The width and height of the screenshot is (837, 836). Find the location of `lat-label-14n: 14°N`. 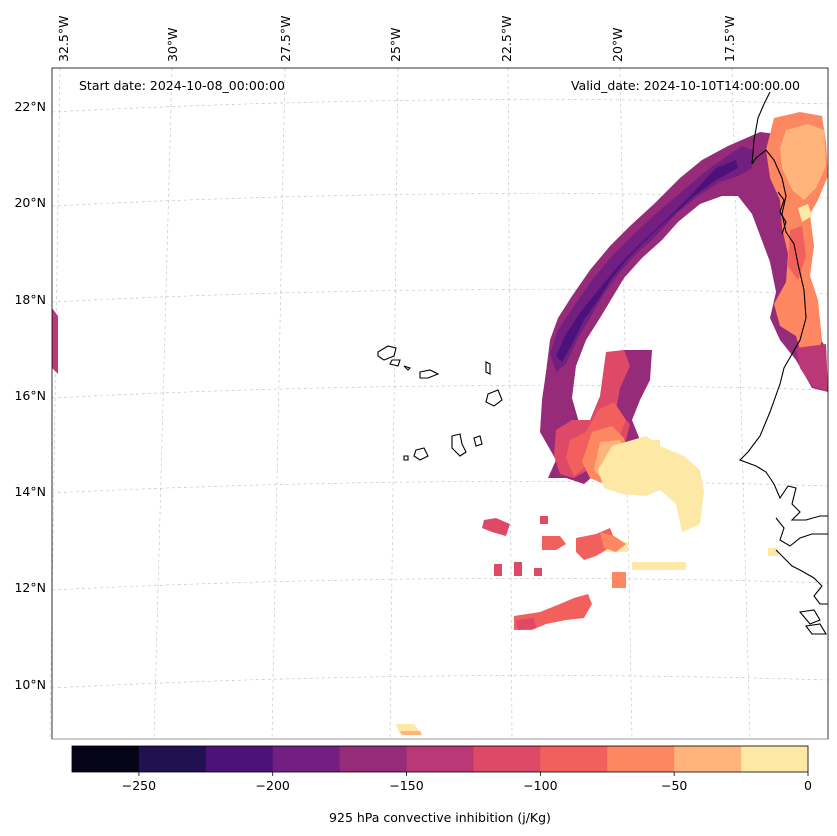

lat-label-14n: 14°N is located at coordinates (30, 491).